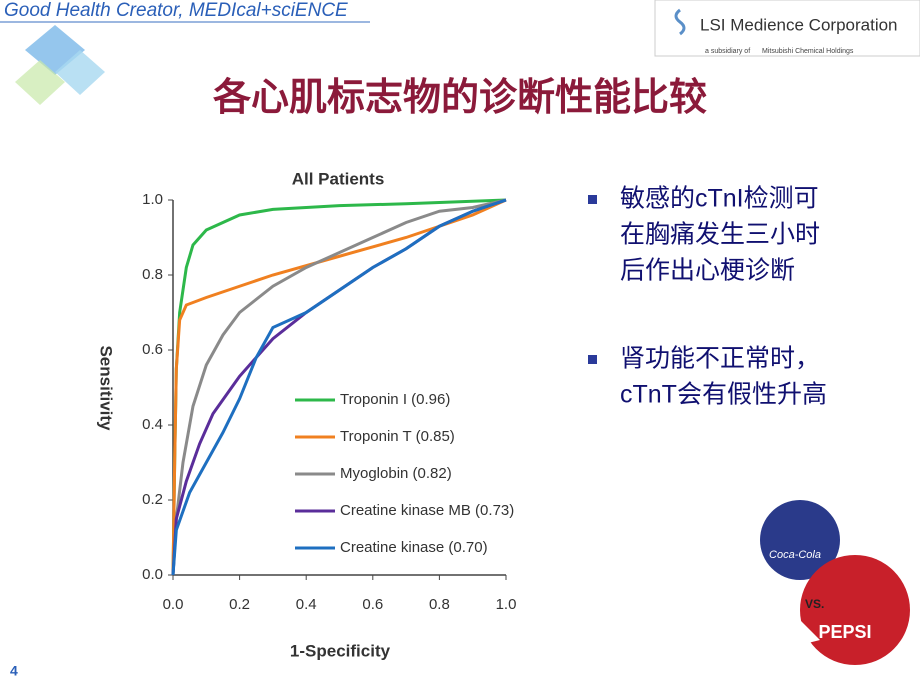  What do you see at coordinates (414, 547) in the screenshot?
I see `legend-label: Creatine kinase (0.70)` at bounding box center [414, 547].